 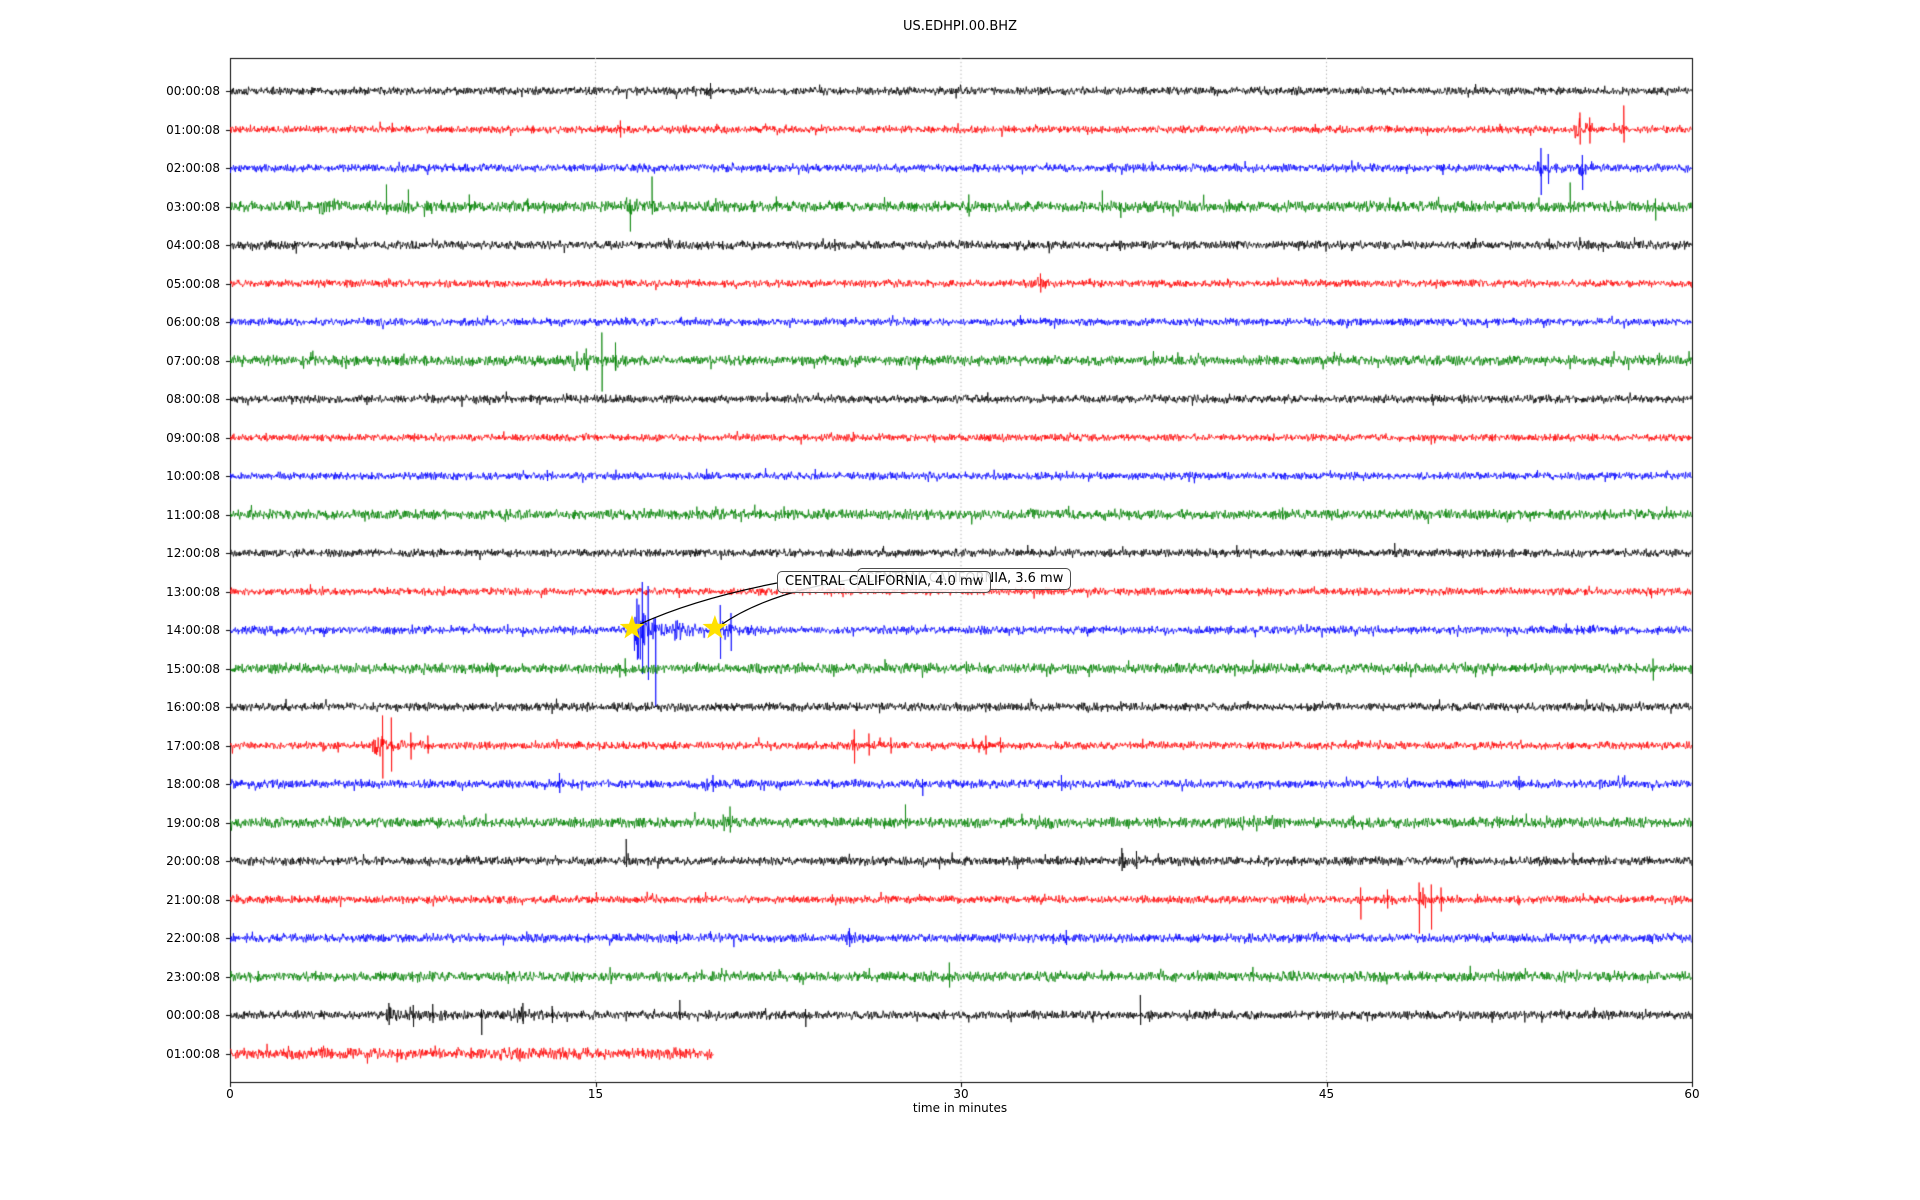 What do you see at coordinates (193, 245) in the screenshot?
I see `ytick-label-4: 04:00:08` at bounding box center [193, 245].